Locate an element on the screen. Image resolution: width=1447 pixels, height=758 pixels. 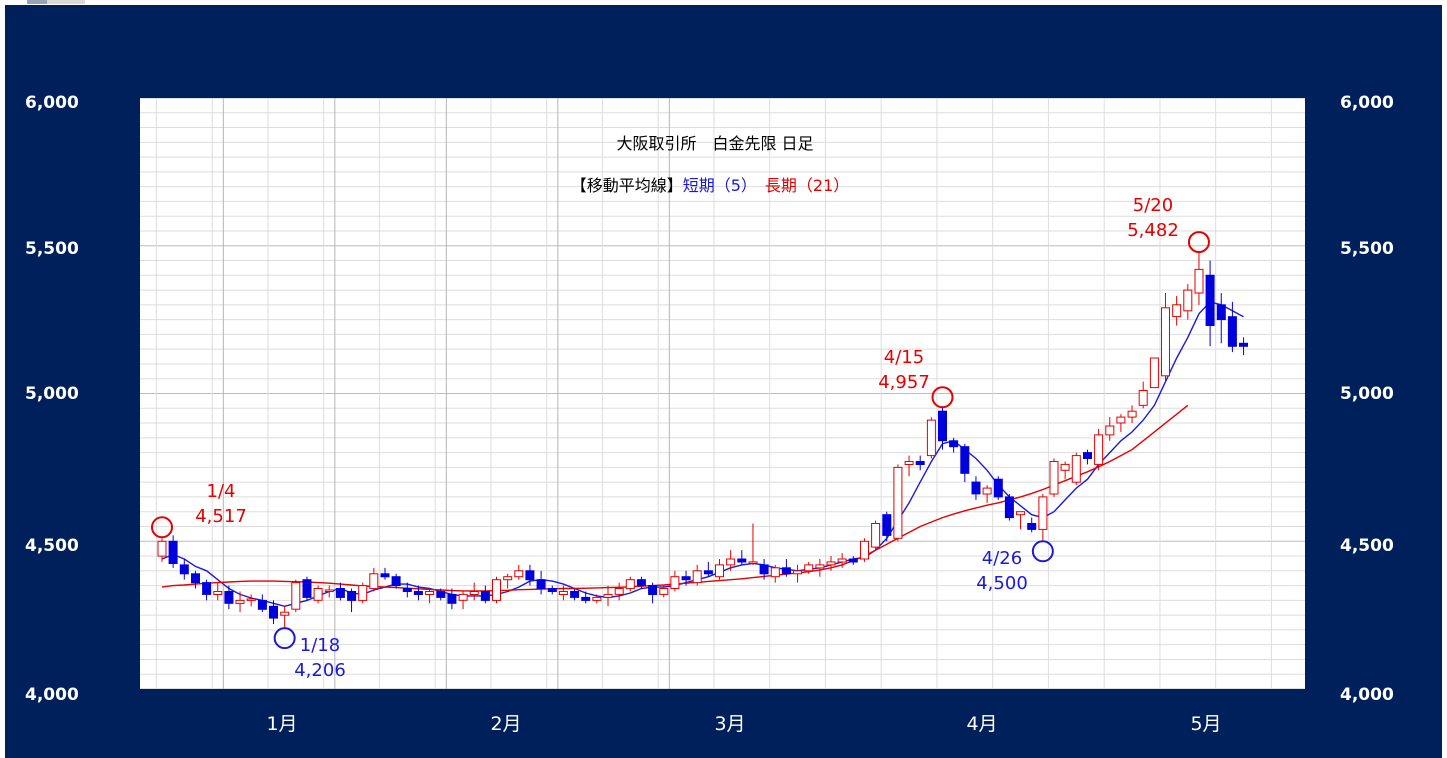
y-tick-label-right: 4,000 is located at coordinates (1367, 695).